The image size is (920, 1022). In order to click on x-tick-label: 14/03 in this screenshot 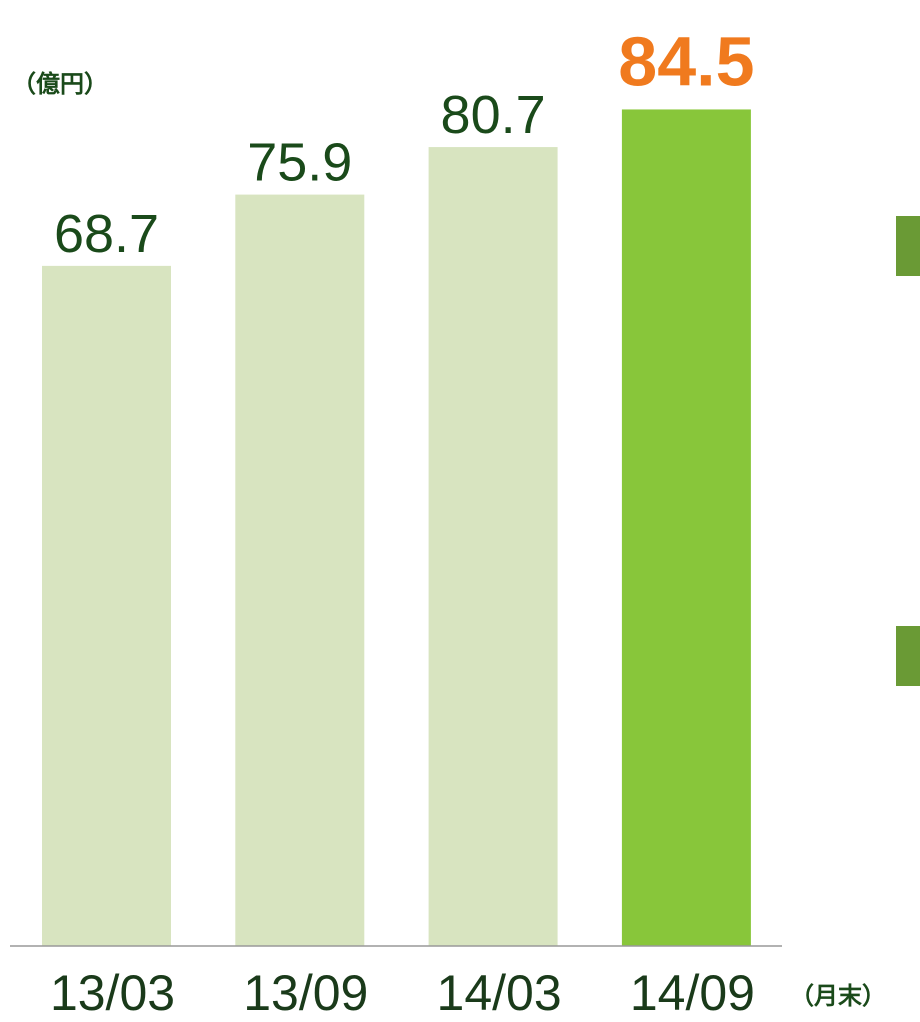, I will do `click(499, 993)`.